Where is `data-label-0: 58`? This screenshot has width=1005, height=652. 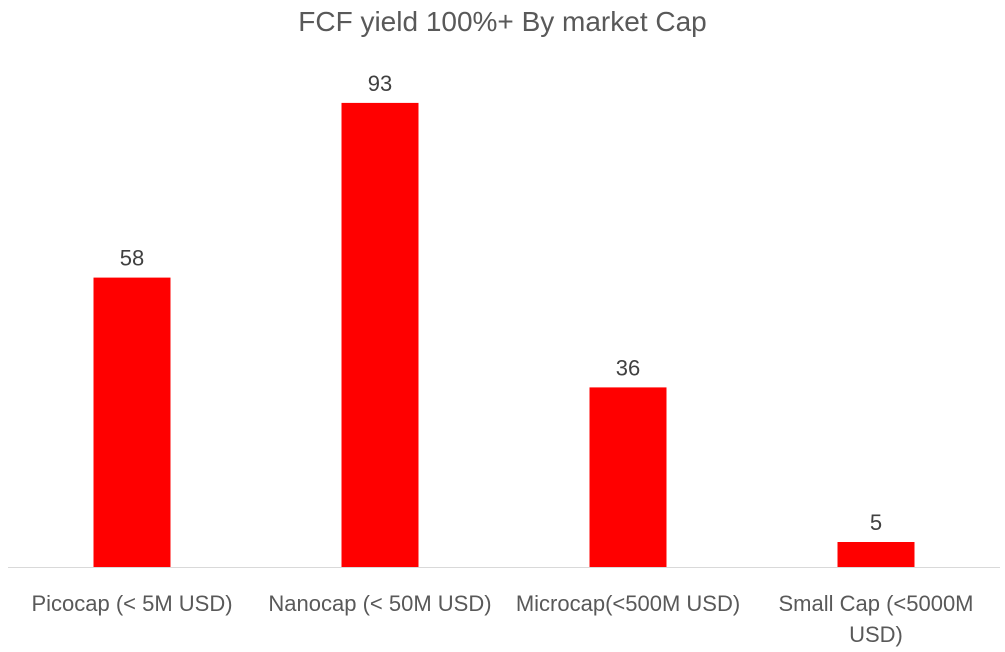 data-label-0: 58 is located at coordinates (132, 258).